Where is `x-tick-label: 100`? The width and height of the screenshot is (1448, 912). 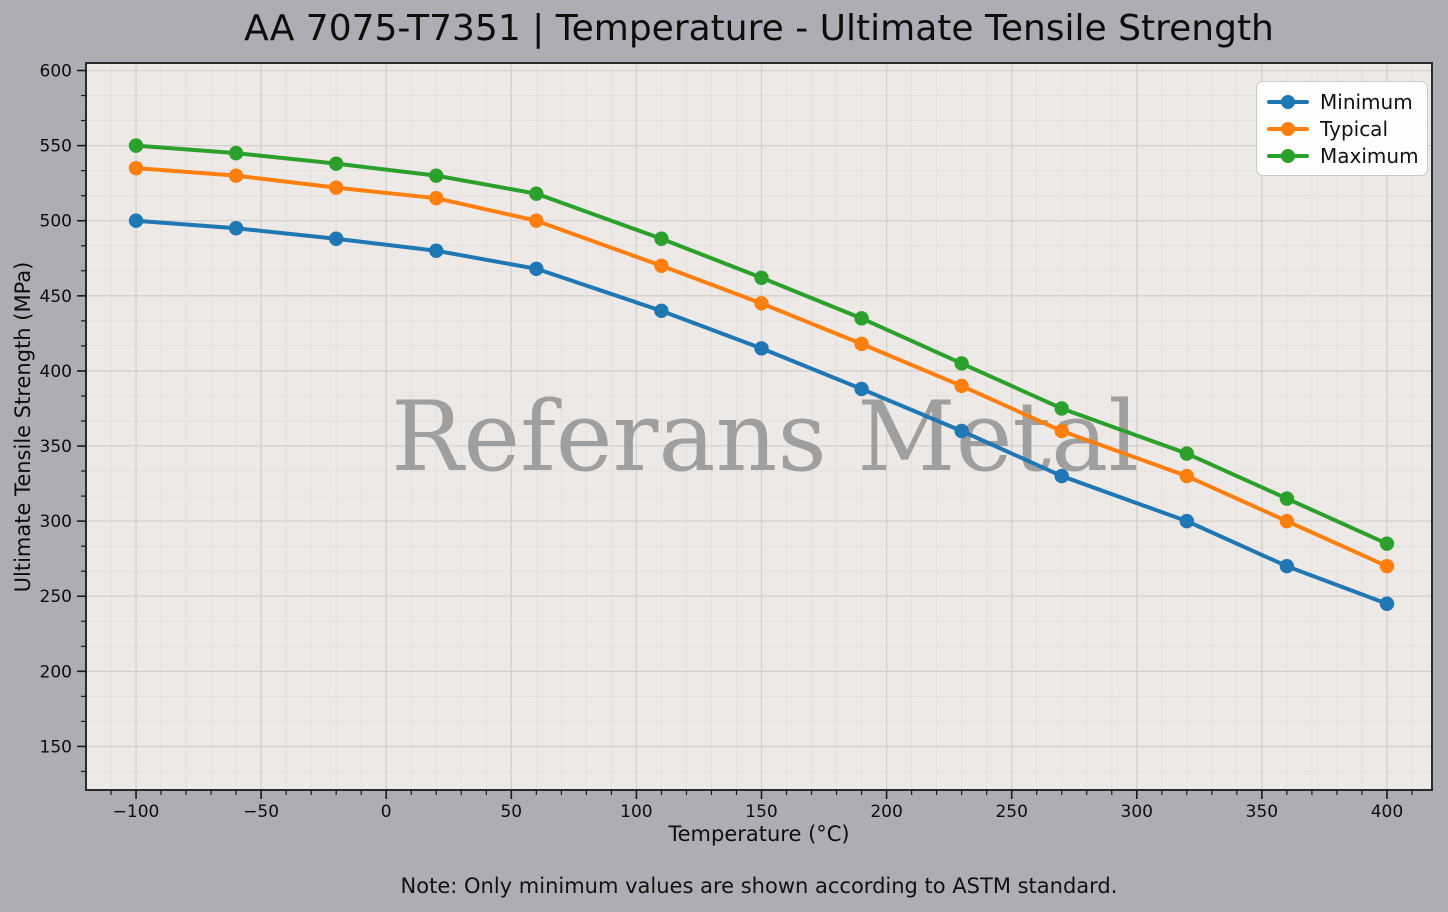
x-tick-label: 100 is located at coordinates (636, 812).